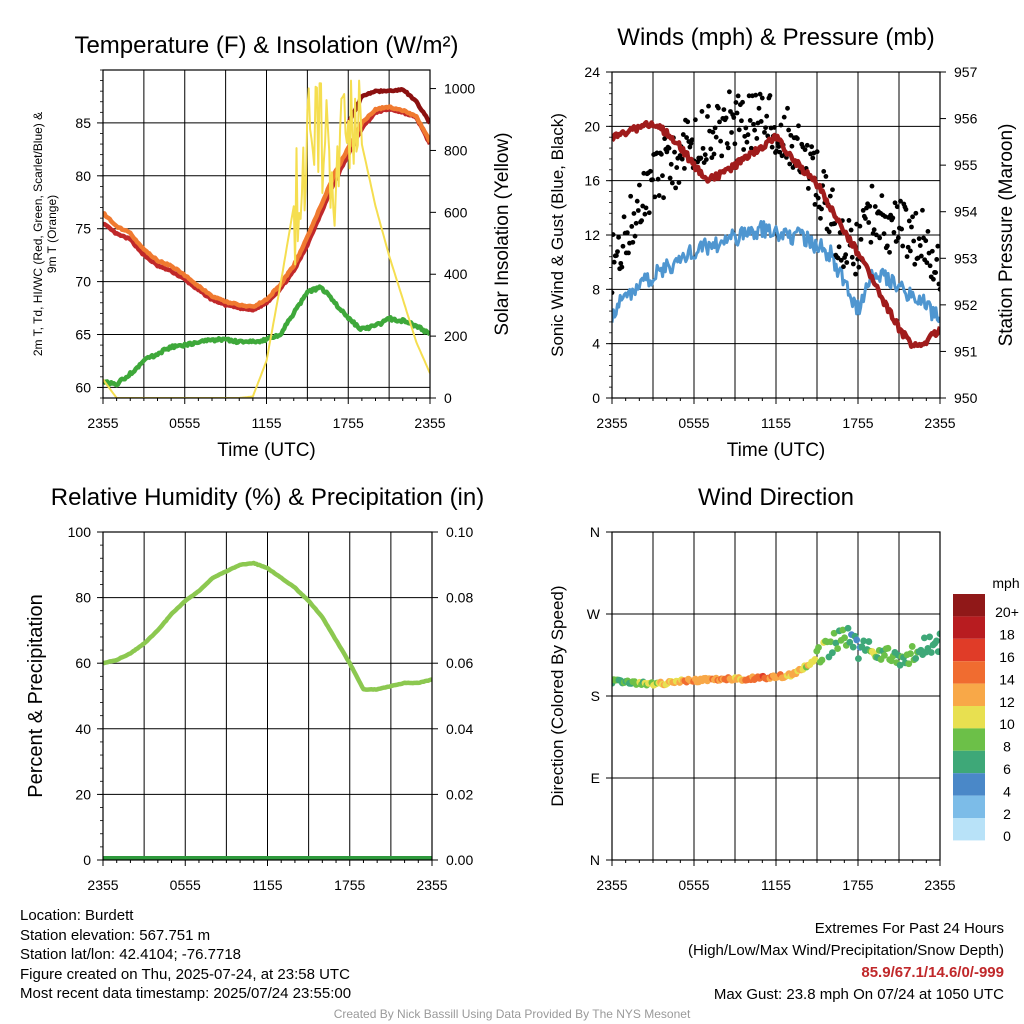  Describe the element at coordinates (115, 935) in the screenshot. I see `elevation-label: Station elevation: 567.751 m` at that location.